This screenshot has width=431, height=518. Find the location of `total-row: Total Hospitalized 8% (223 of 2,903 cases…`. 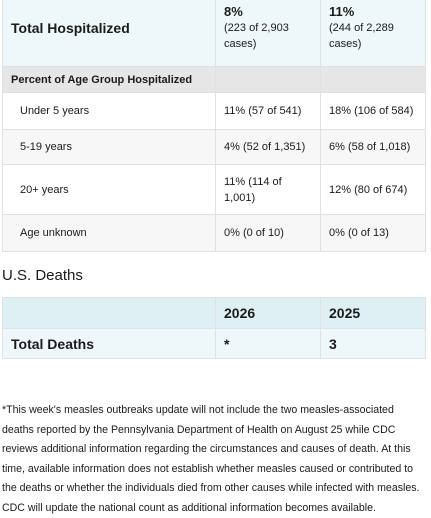

total-row: Total Hospitalized 8% (223 of 2,903 cases… is located at coordinates (214, 33).